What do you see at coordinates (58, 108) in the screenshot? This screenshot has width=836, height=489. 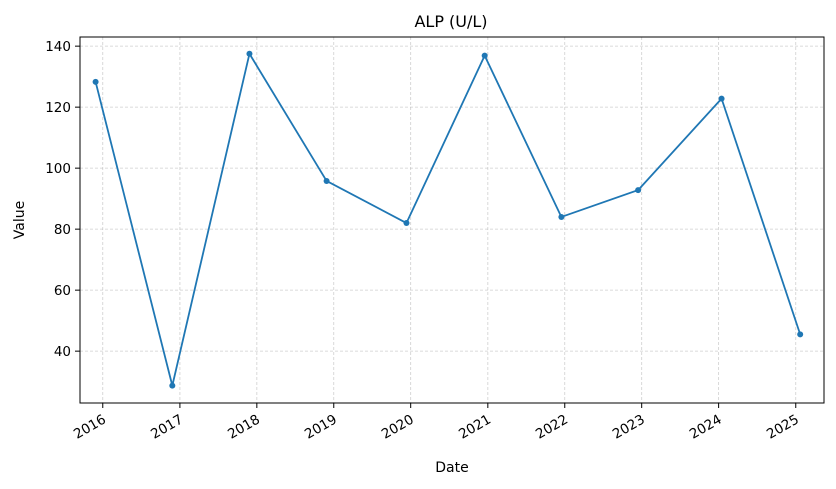 I see `y-tick-label: 120` at bounding box center [58, 108].